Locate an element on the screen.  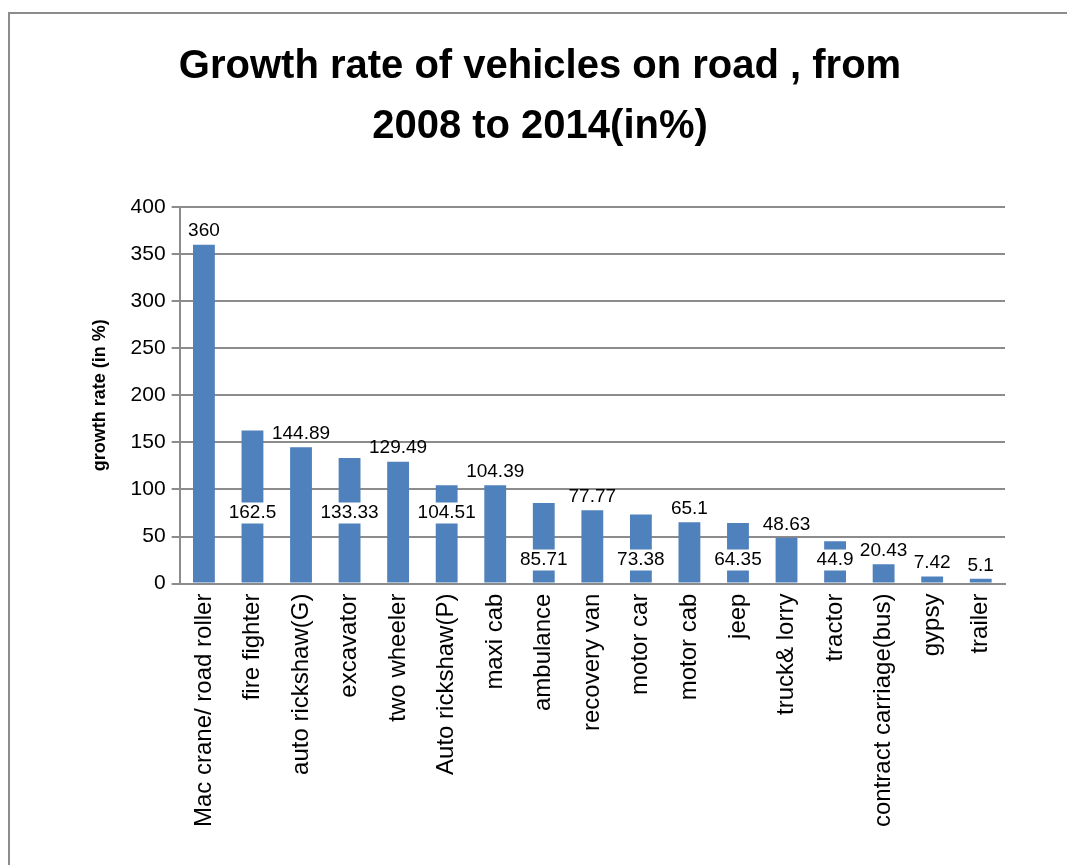
x-tick-label: Mac crane/ road roller is located at coordinates (202, 710).